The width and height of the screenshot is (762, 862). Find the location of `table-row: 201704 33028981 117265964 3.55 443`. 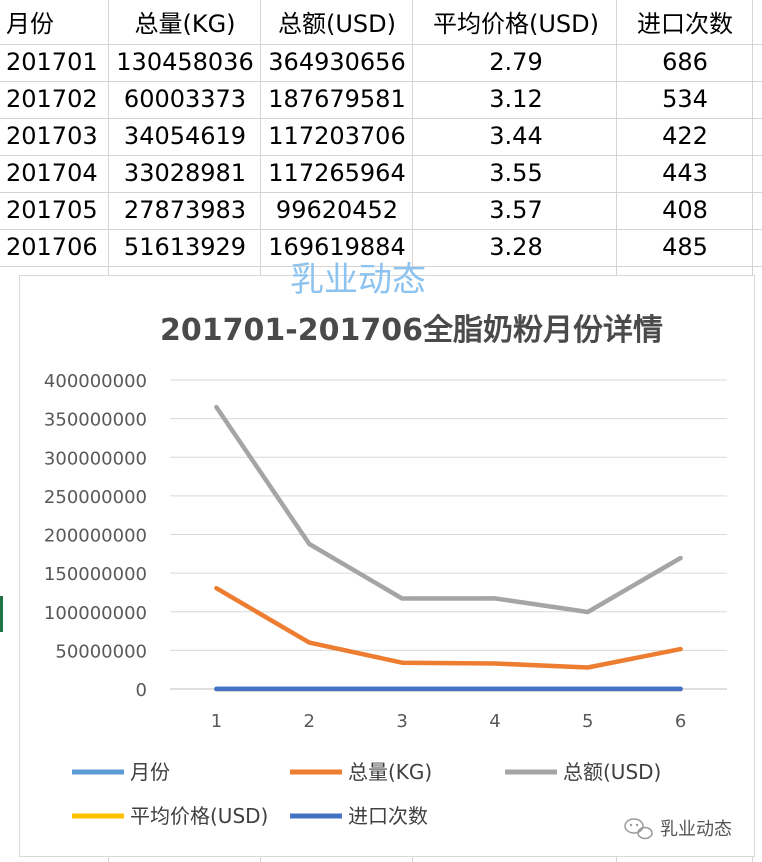

table-row: 201704 33028981 117265964 3.55 443 is located at coordinates (381, 173).